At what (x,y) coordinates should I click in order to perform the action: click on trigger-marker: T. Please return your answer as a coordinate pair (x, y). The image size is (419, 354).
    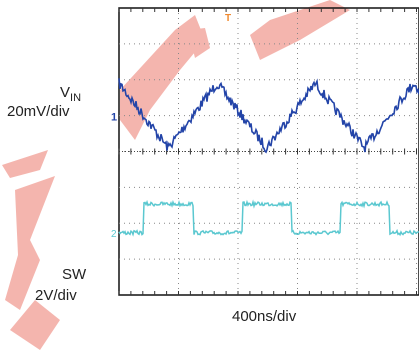
    Looking at the image, I should click on (228, 18).